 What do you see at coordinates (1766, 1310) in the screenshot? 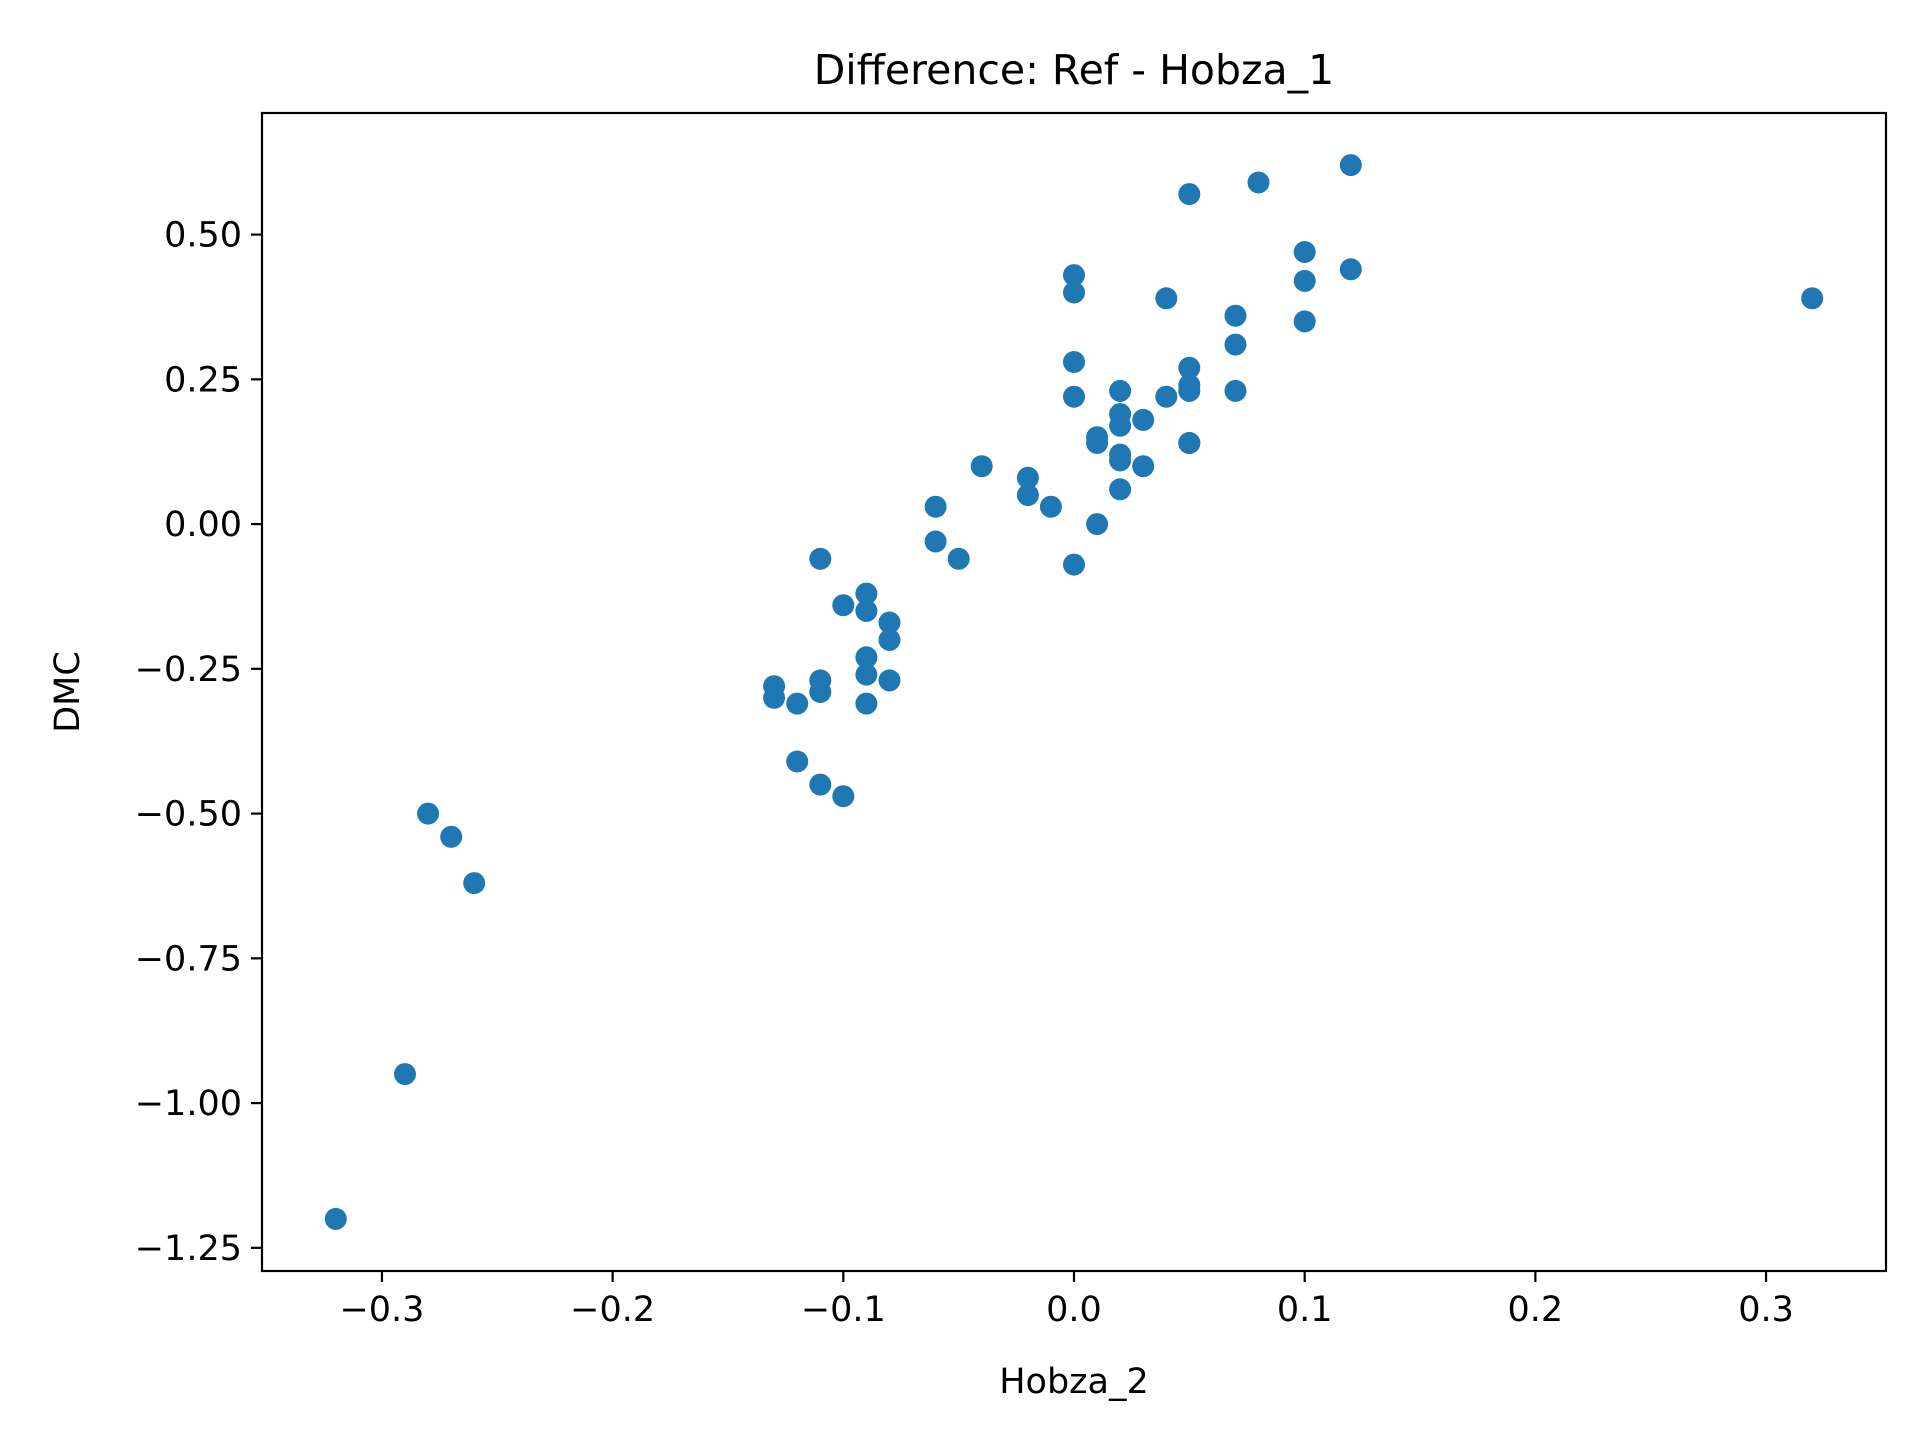
I see `x-tick-label: 0.3` at bounding box center [1766, 1310].